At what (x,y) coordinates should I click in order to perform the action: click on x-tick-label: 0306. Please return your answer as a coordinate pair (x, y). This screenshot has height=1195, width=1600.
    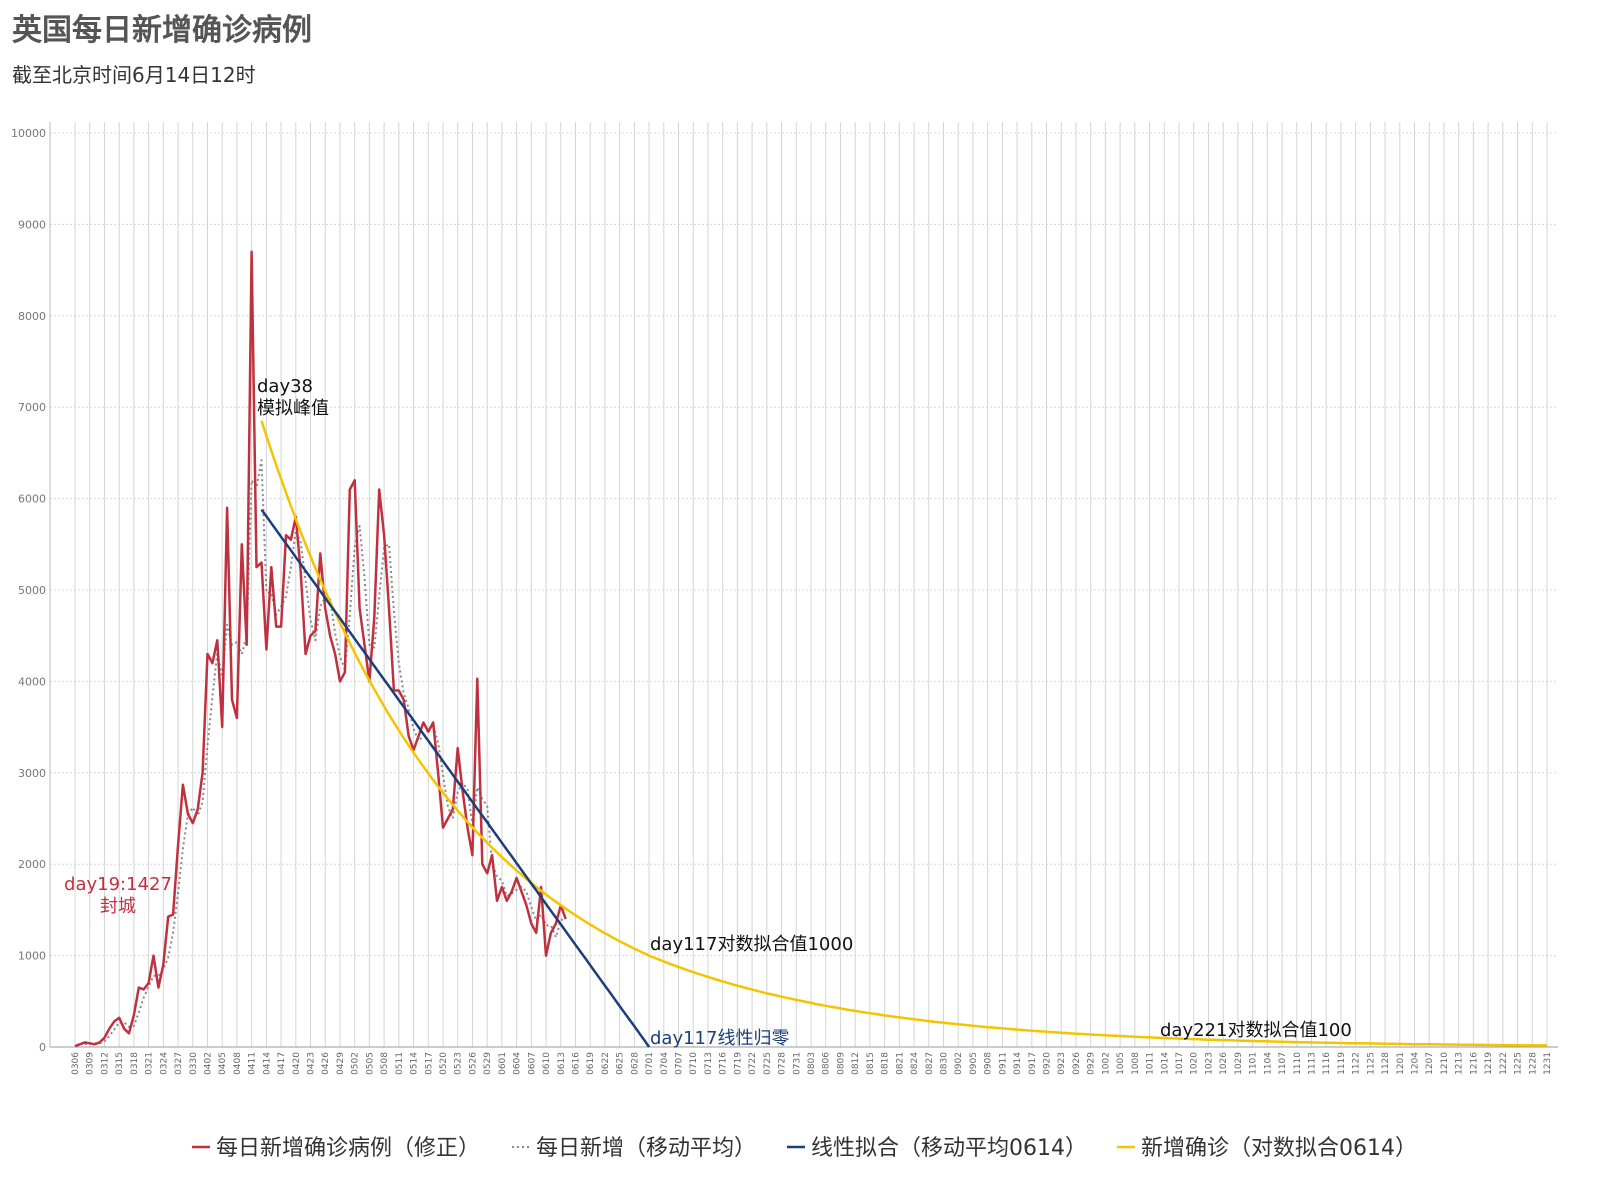
    Looking at the image, I should click on (76, 1063).